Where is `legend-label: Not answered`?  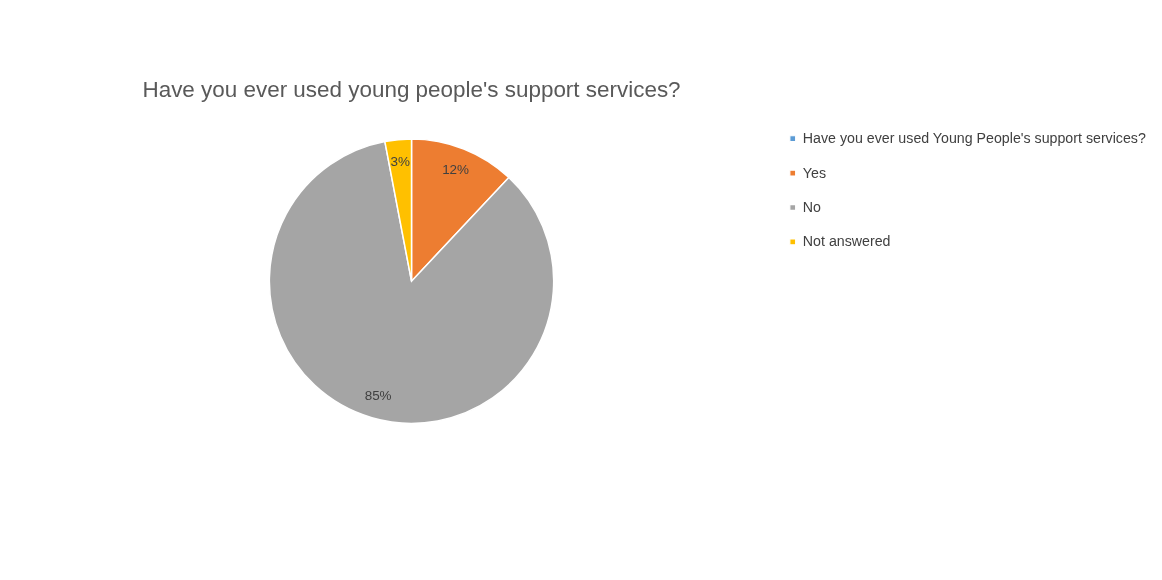 legend-label: Not answered is located at coordinates (846, 241).